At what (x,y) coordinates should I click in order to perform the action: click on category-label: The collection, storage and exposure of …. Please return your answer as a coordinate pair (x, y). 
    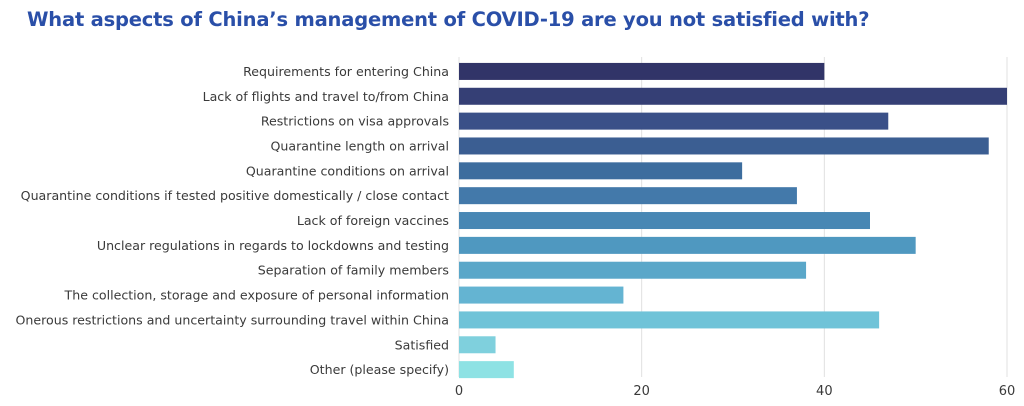
    Looking at the image, I should click on (256, 295).